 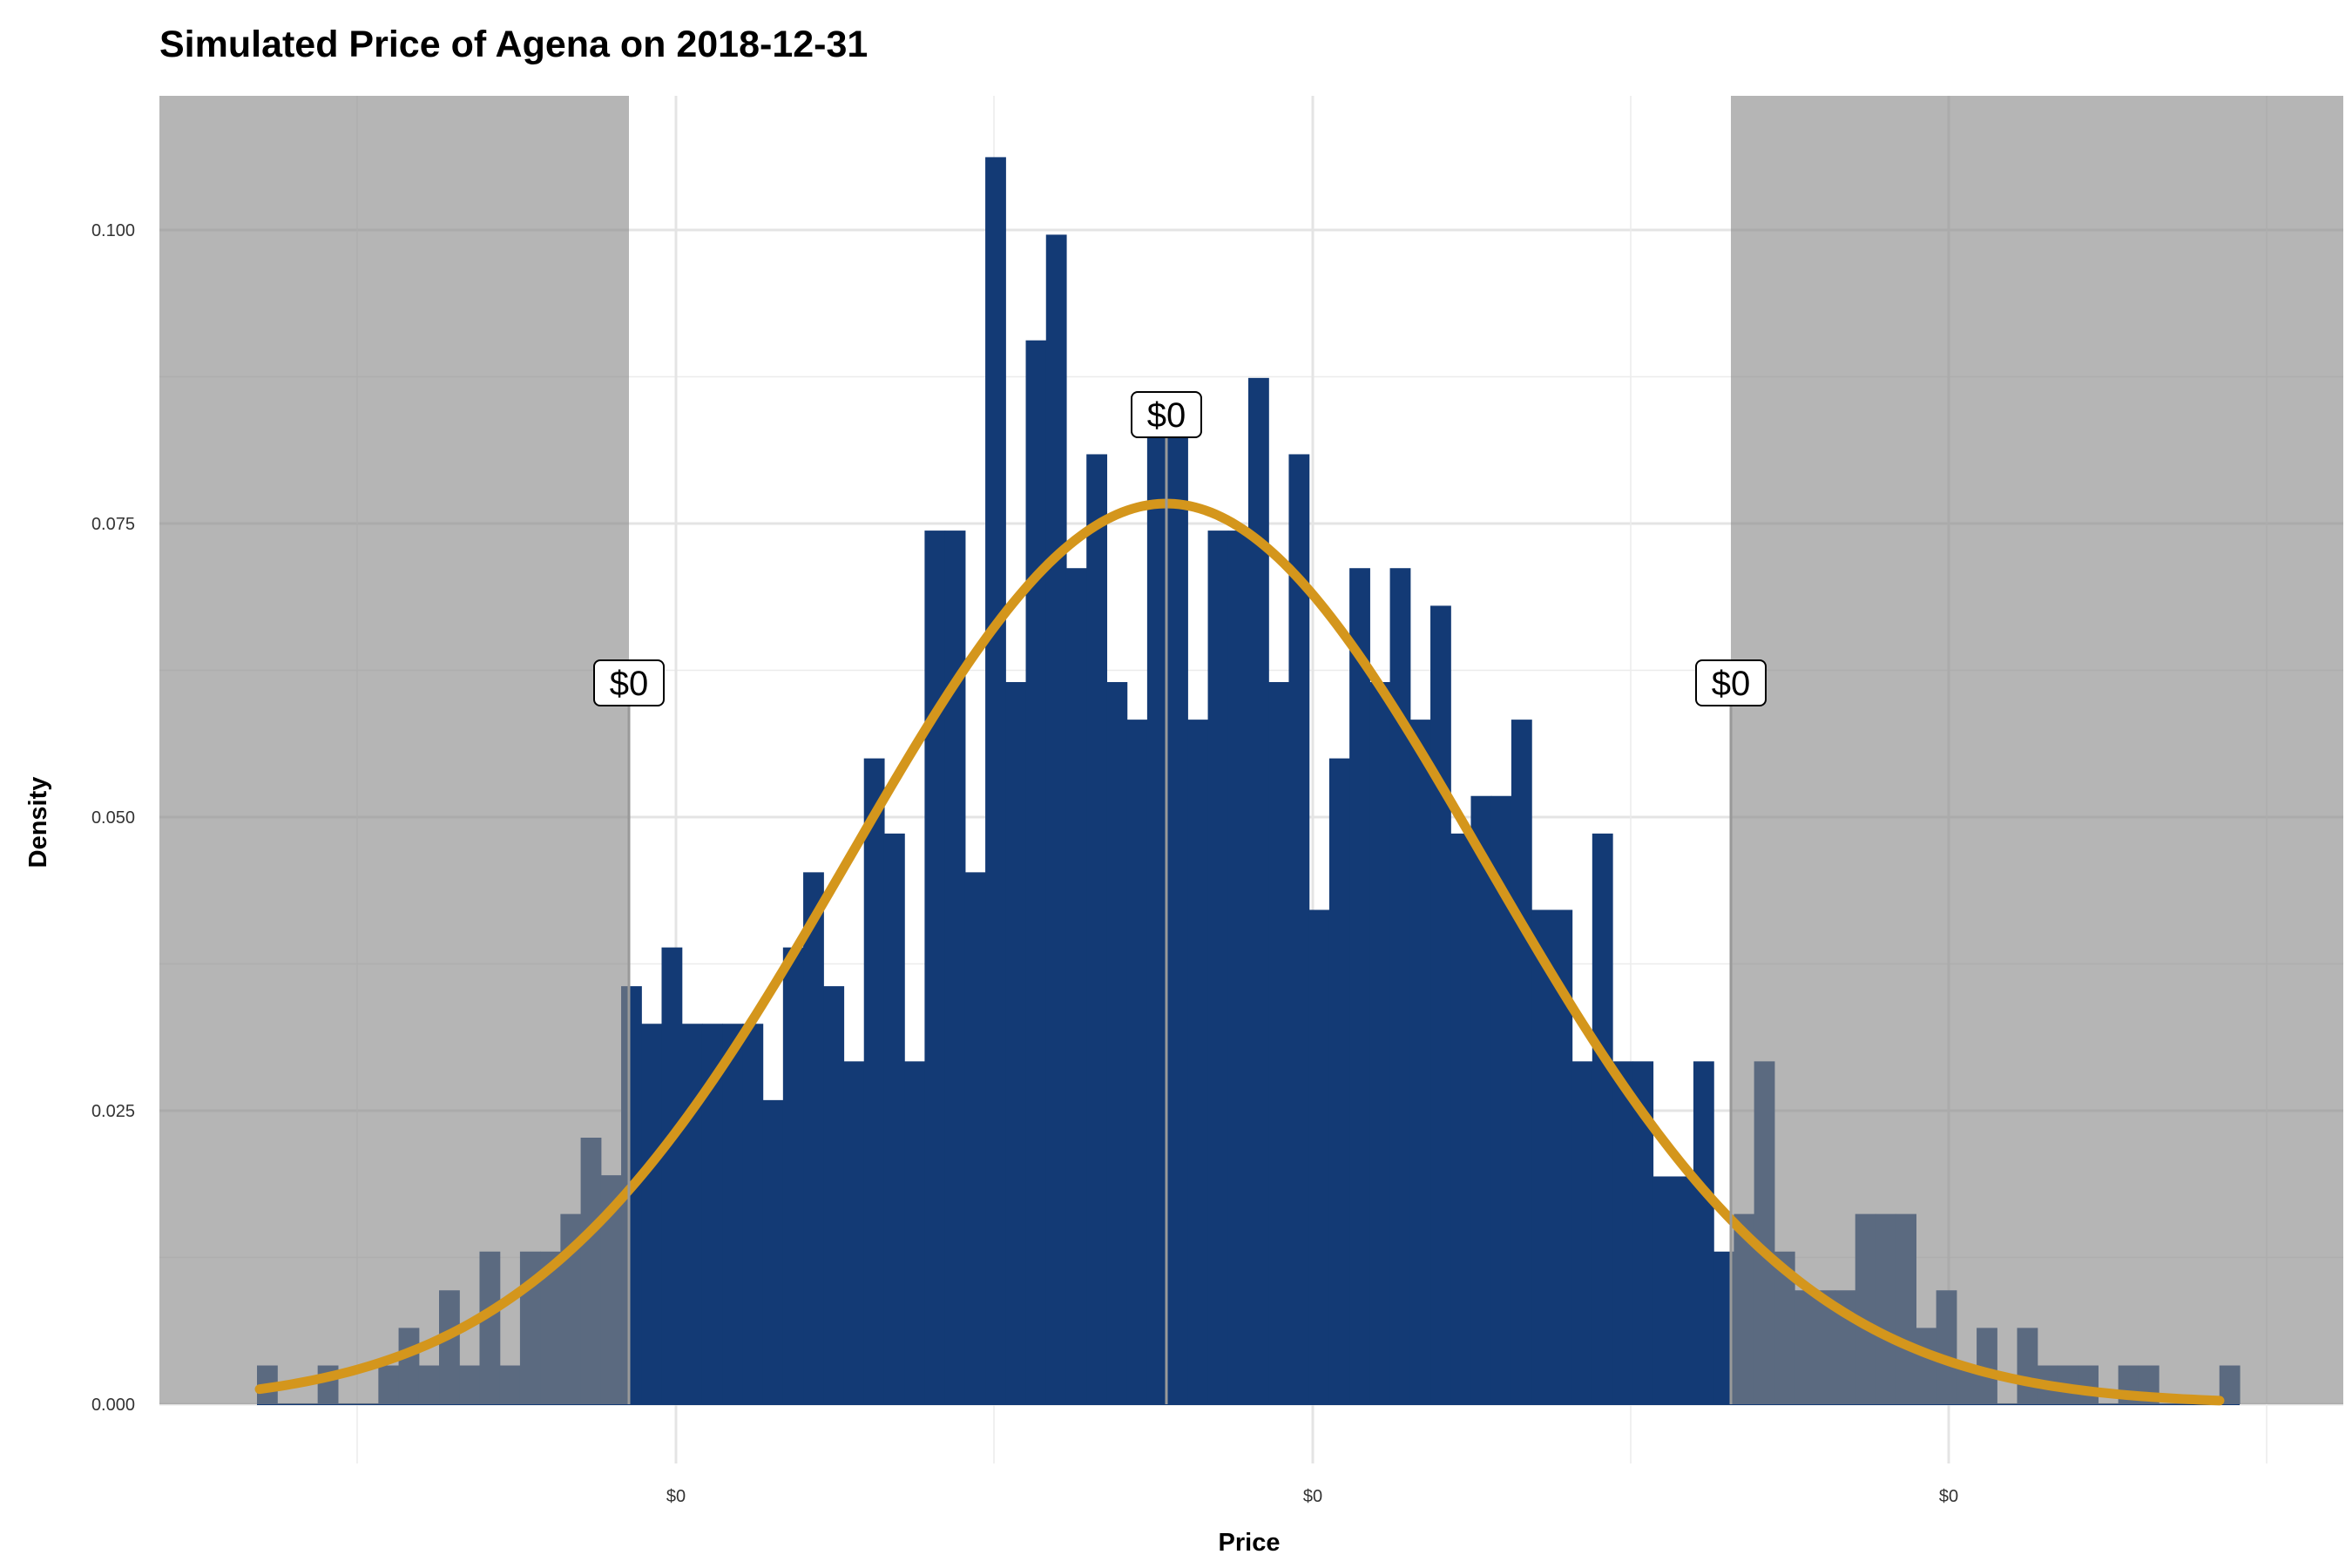 I want to click on y-axis-ticks: 0.000 0.025 0.050 0.075 0.100, so click(x=113, y=818).